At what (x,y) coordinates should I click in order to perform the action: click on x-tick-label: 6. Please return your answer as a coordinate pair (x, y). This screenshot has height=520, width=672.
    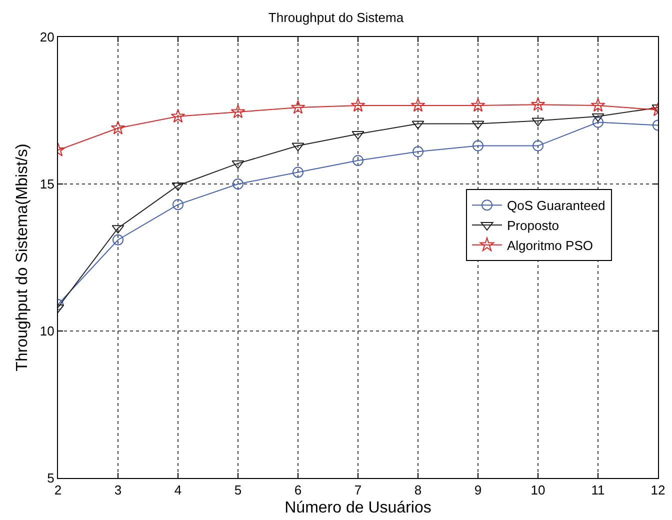
    Looking at the image, I should click on (298, 490).